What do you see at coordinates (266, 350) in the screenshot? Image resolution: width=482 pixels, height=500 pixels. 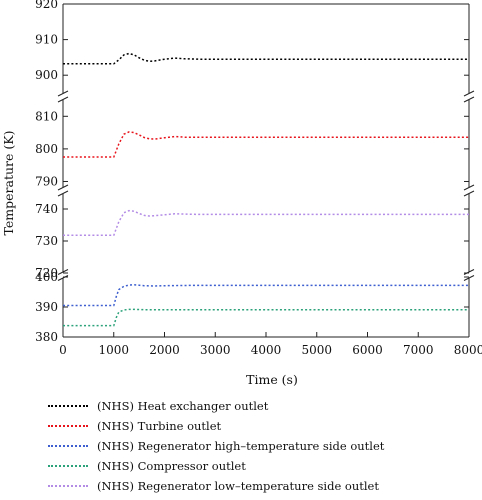 I see `x-tick-label: 4000` at bounding box center [266, 350].